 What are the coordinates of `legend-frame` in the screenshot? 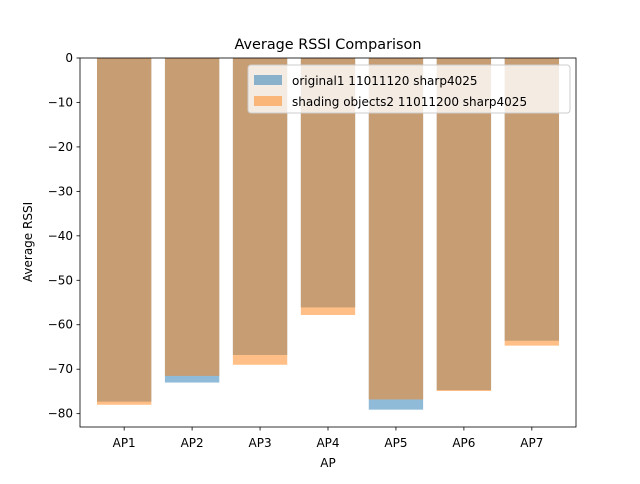 It's located at (409, 89).